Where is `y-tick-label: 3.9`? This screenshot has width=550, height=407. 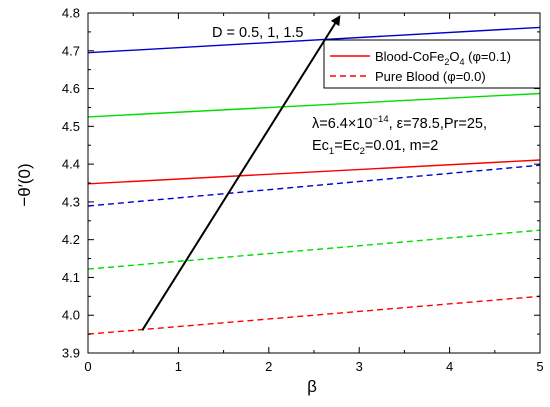
y-tick-label: 3.9 is located at coordinates (71, 353).